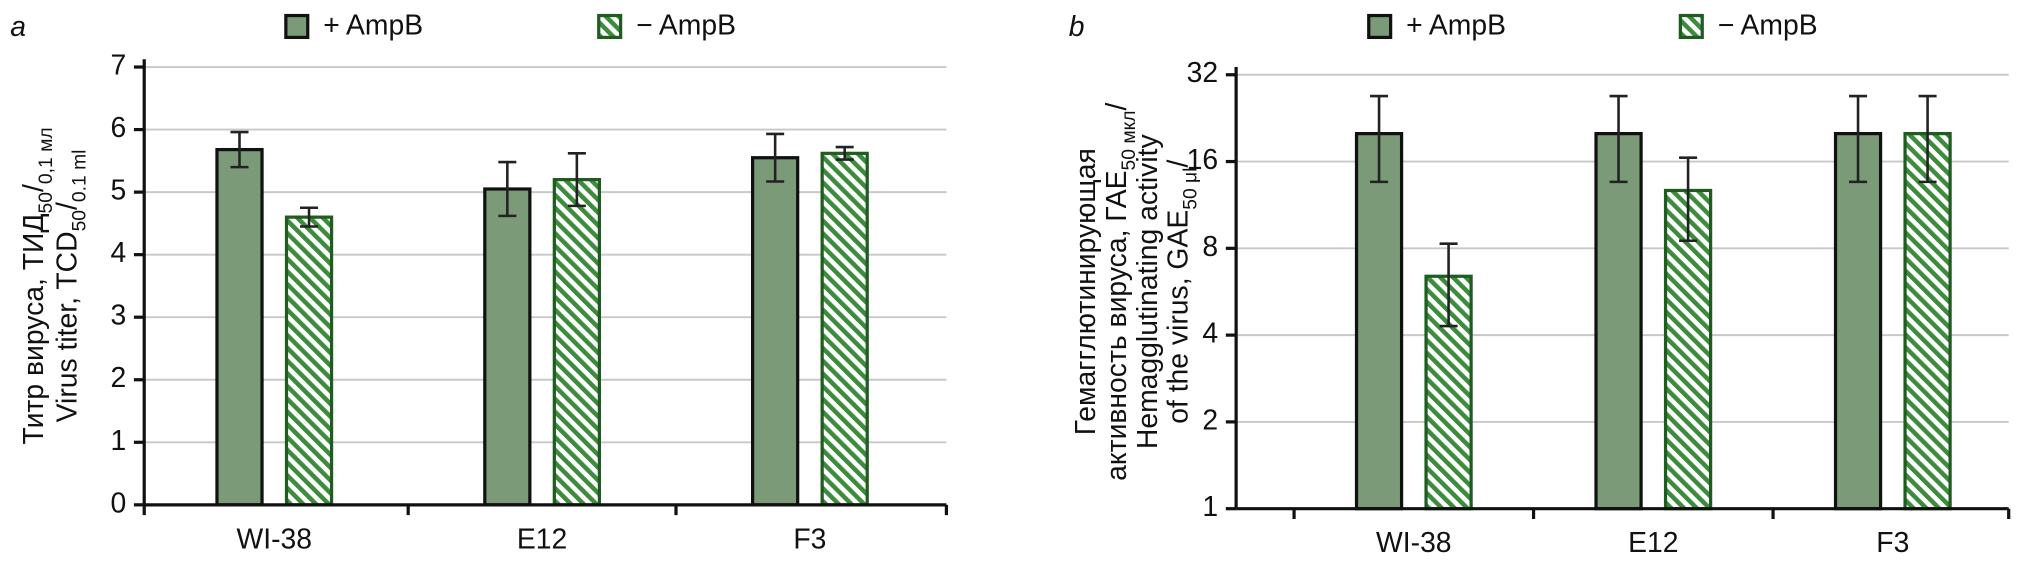 Image resolution: width=2019 pixels, height=568 pixels. What do you see at coordinates (1203, 160) in the screenshot?
I see `y-tick-label: 16` at bounding box center [1203, 160].